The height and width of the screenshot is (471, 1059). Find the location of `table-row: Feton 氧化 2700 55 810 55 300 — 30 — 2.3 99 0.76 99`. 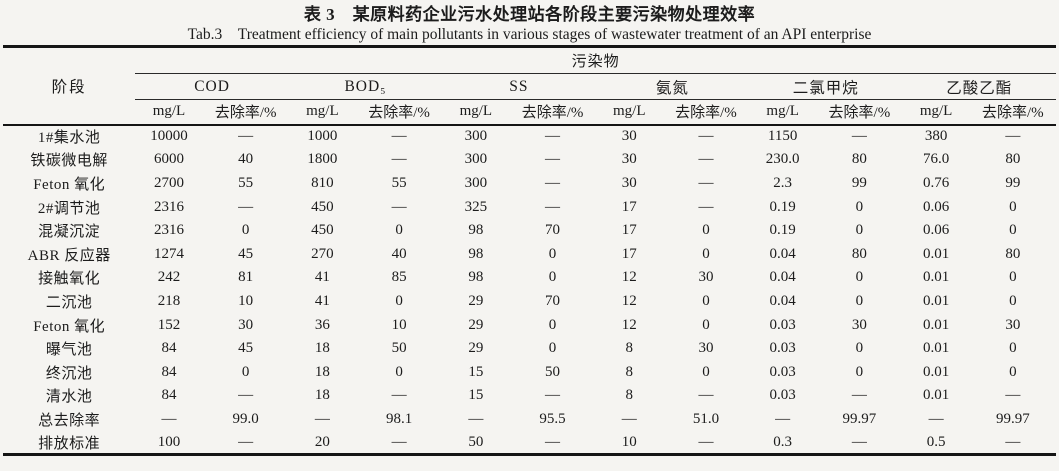

table-row: Feton 氧化 2700 55 810 55 300 — 30 — 2.3 99 0.76 99 is located at coordinates (529, 184).